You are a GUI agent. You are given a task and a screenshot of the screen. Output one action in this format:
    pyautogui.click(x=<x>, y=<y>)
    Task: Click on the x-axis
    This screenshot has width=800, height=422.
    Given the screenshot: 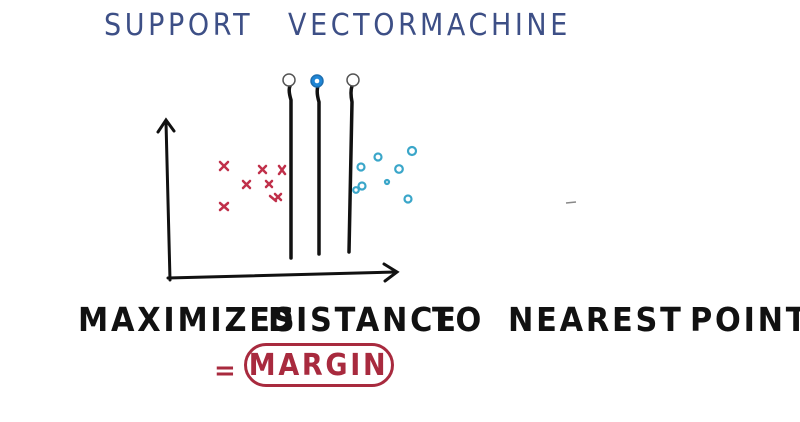 What is the action you would take?
    pyautogui.click(x=282, y=275)
    